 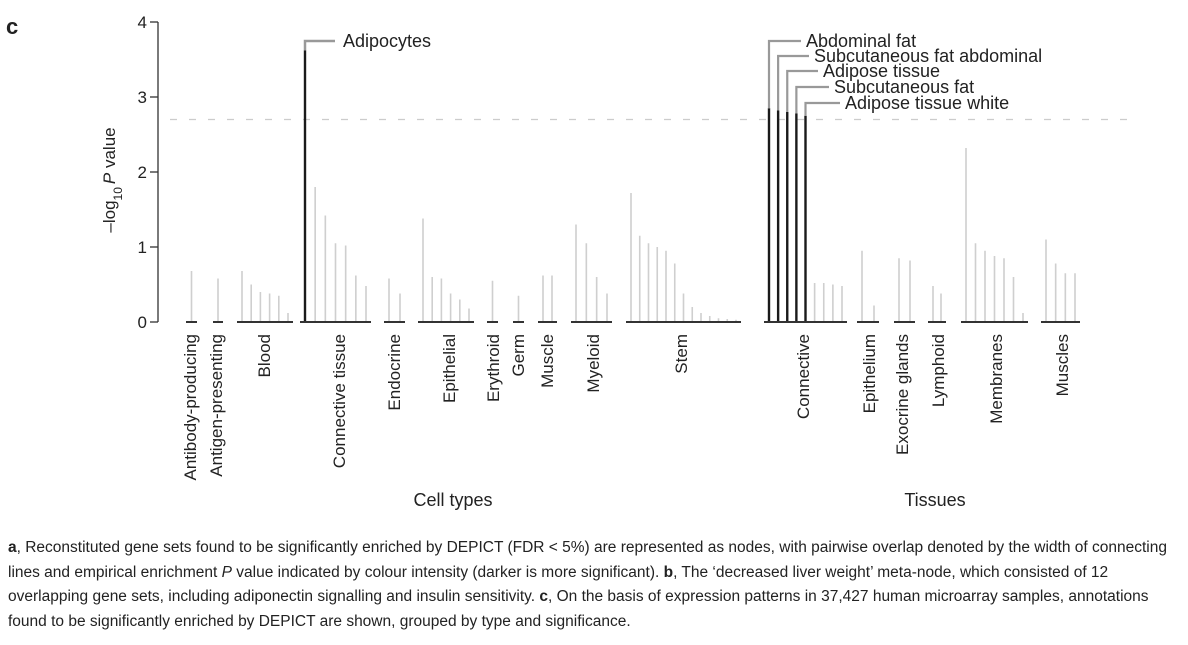 I want to click on y-axis-label-subscript: 10, so click(x=118, y=194).